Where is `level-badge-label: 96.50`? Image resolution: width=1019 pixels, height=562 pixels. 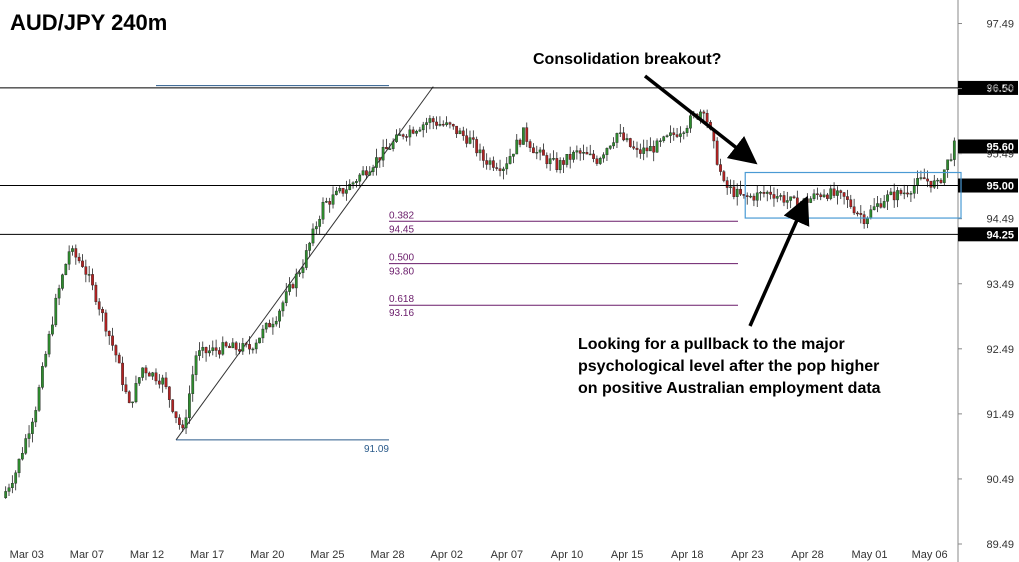 level-badge-label: 96.50 is located at coordinates (1000, 89).